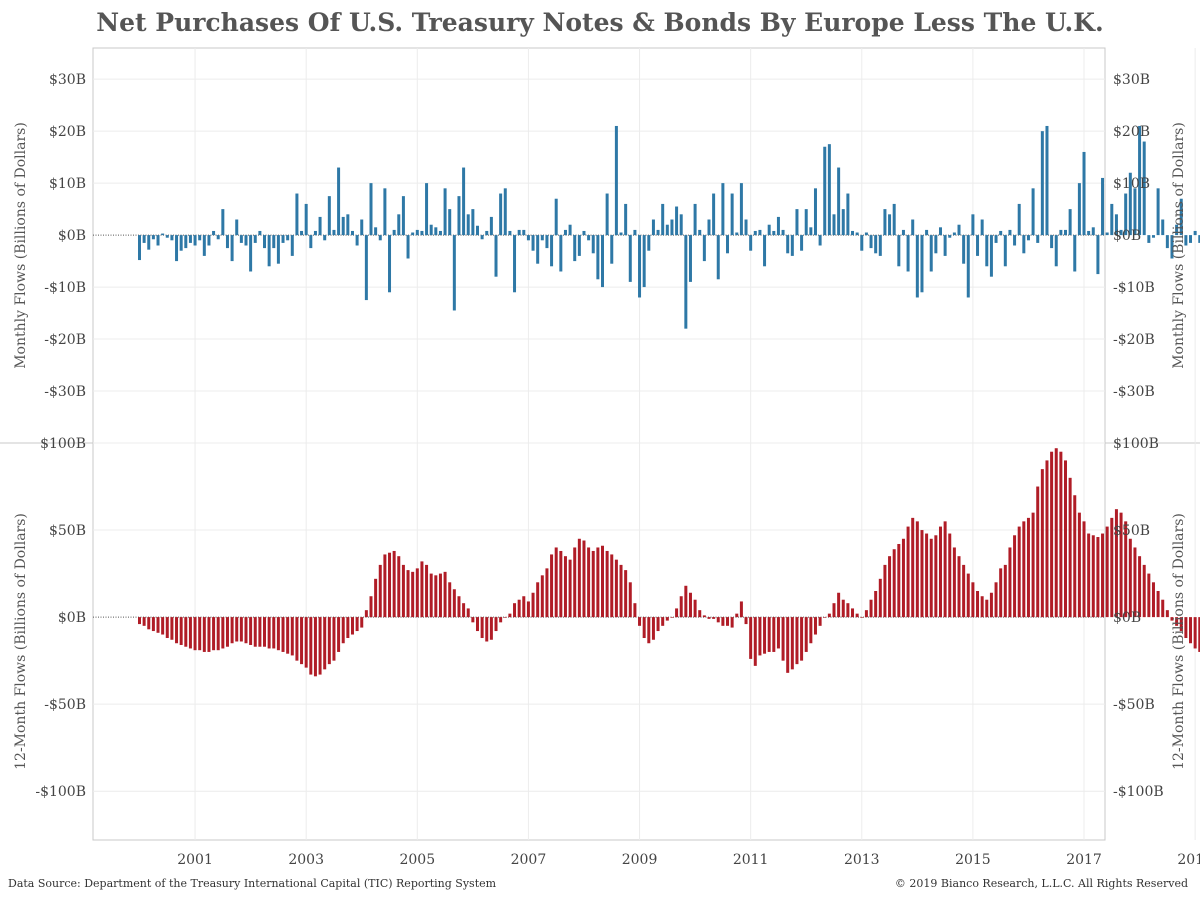 The width and height of the screenshot is (1200, 900). Describe the element at coordinates (1179, 245) in the screenshot. I see `monthly-y-axis-title-right: Monthly Flows (Billions of Dollars)` at that location.